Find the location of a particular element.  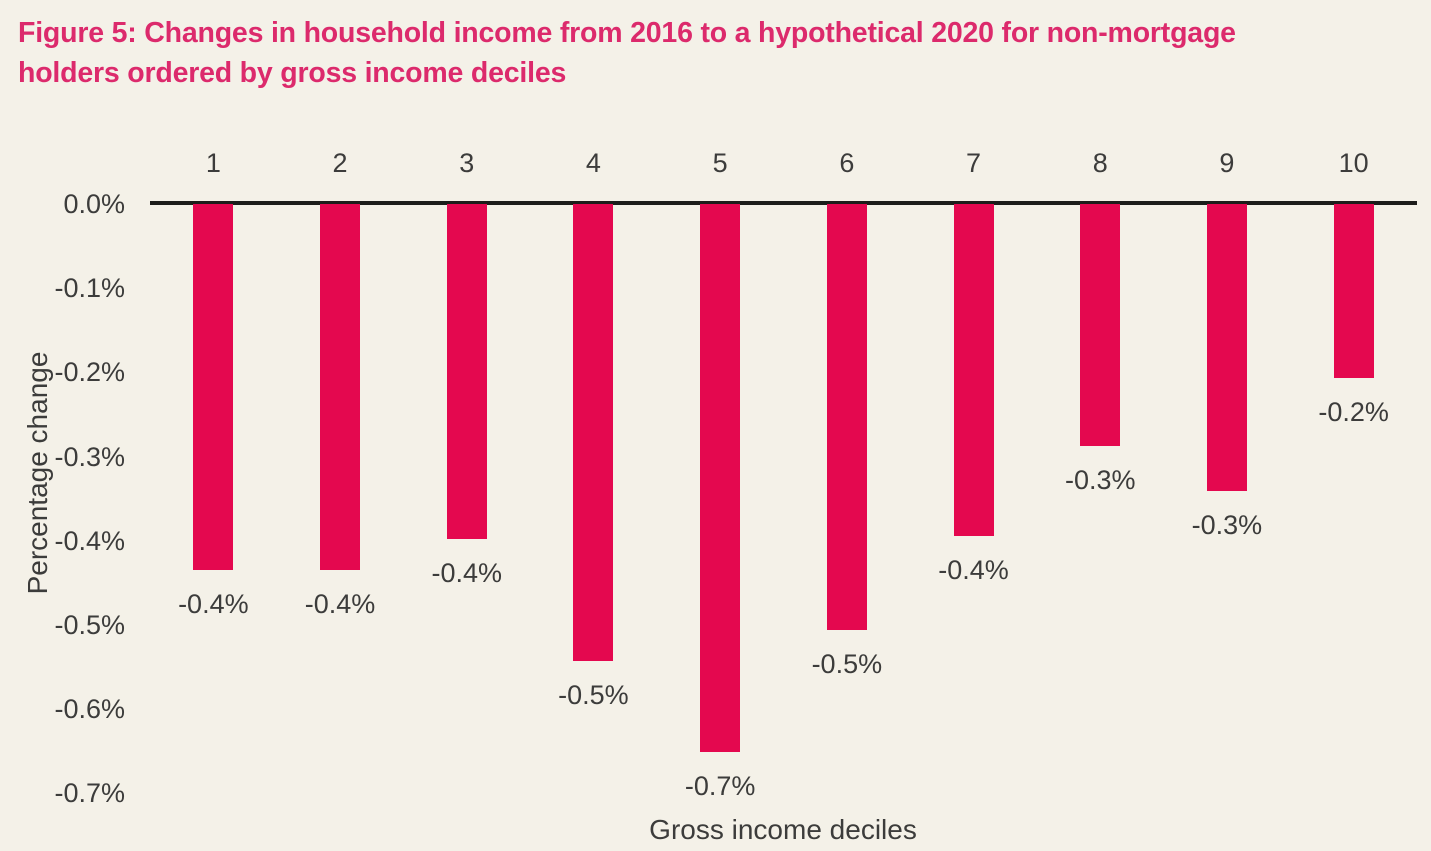

category-label-decile-6: 6 is located at coordinates (847, 163).